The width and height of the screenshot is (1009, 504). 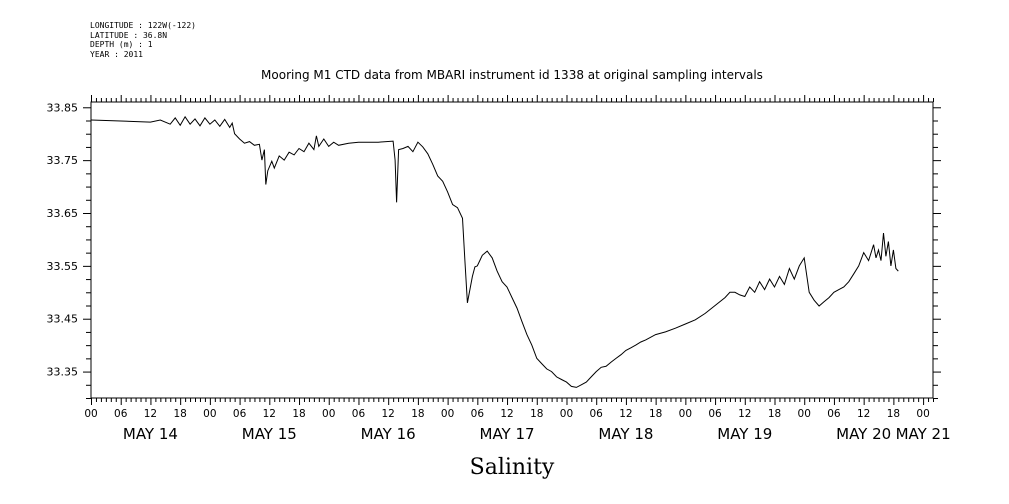 I want to click on y-tick-label: 33.55, so click(x=63, y=266).